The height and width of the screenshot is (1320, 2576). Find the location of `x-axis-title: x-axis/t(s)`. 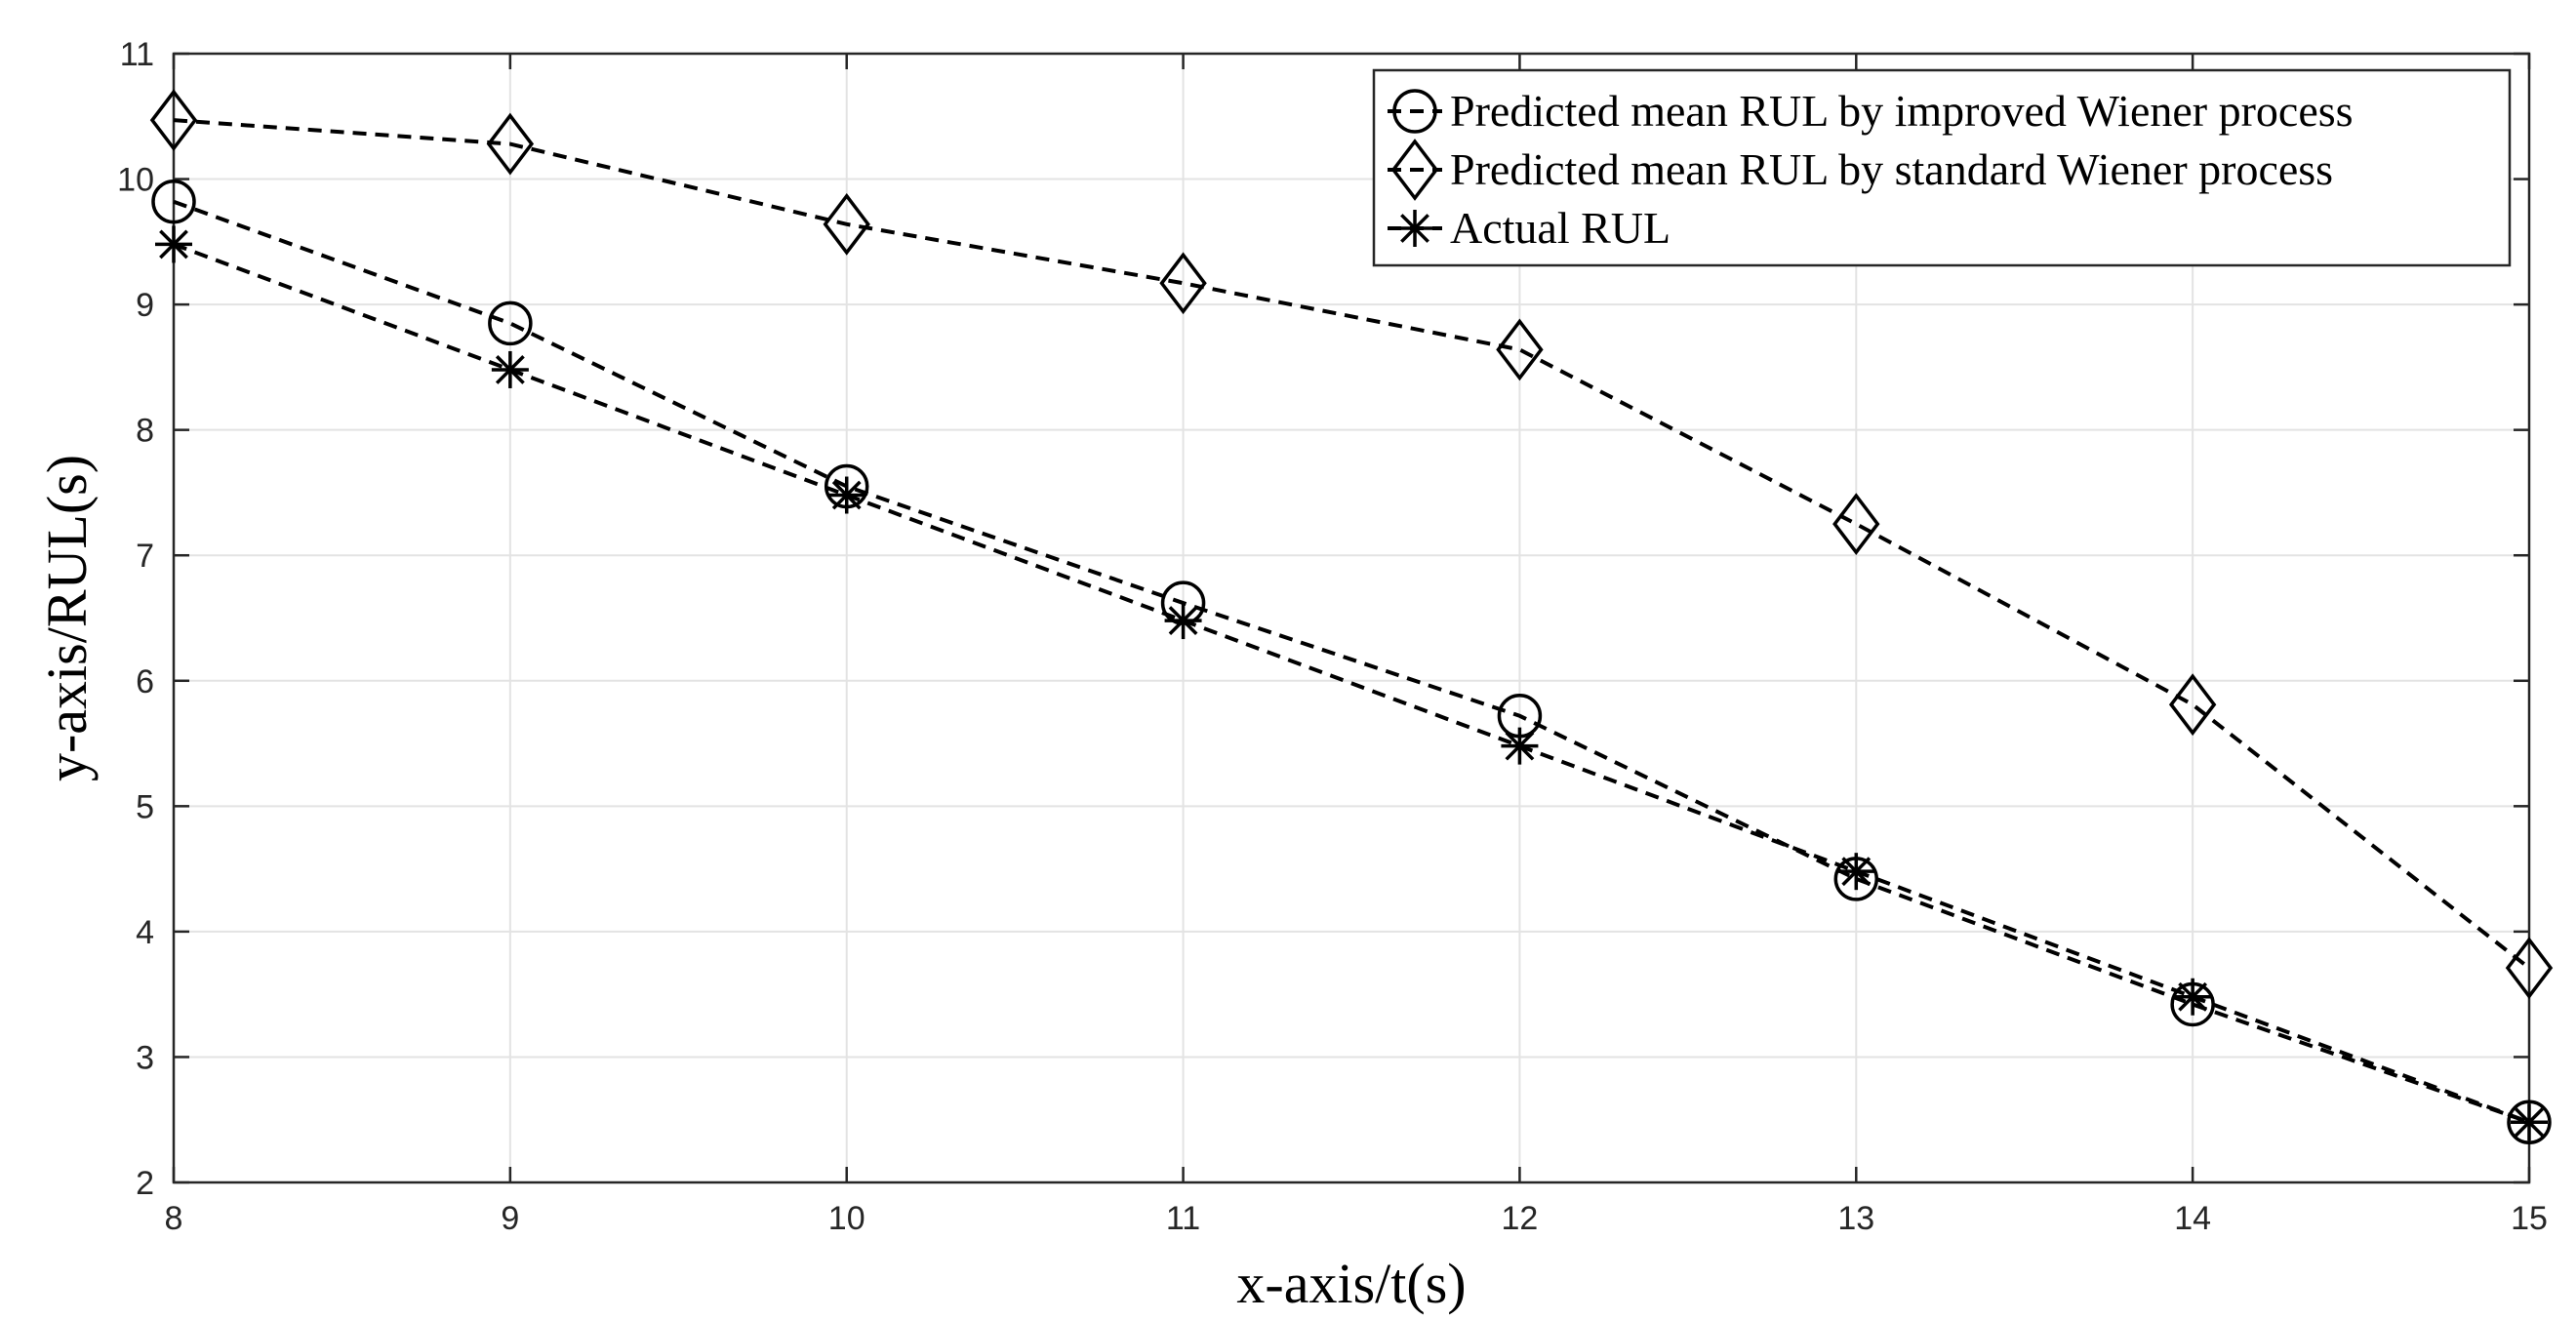

x-axis-title: x-axis/t(s) is located at coordinates (1351, 1283).